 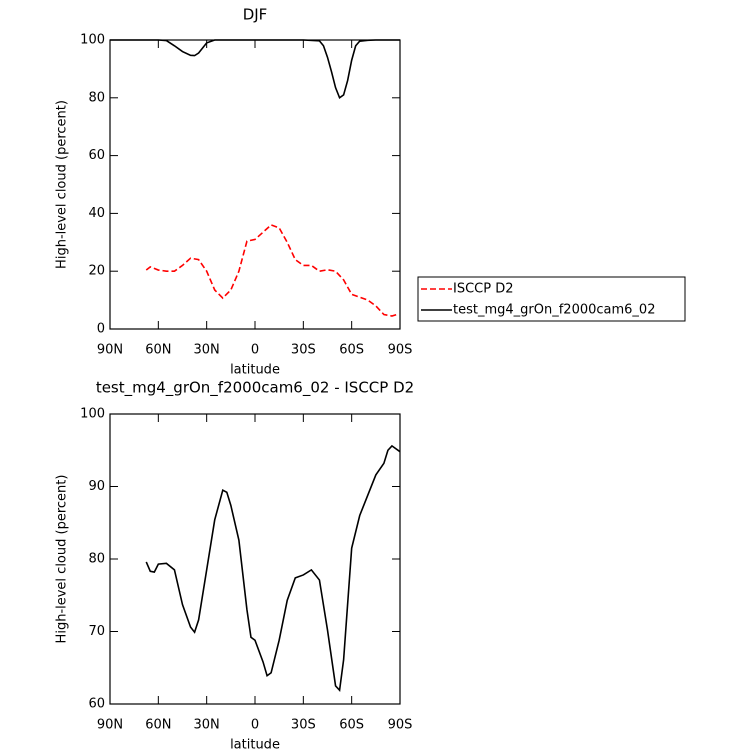 I want to click on legend-box, so click(x=551, y=299).